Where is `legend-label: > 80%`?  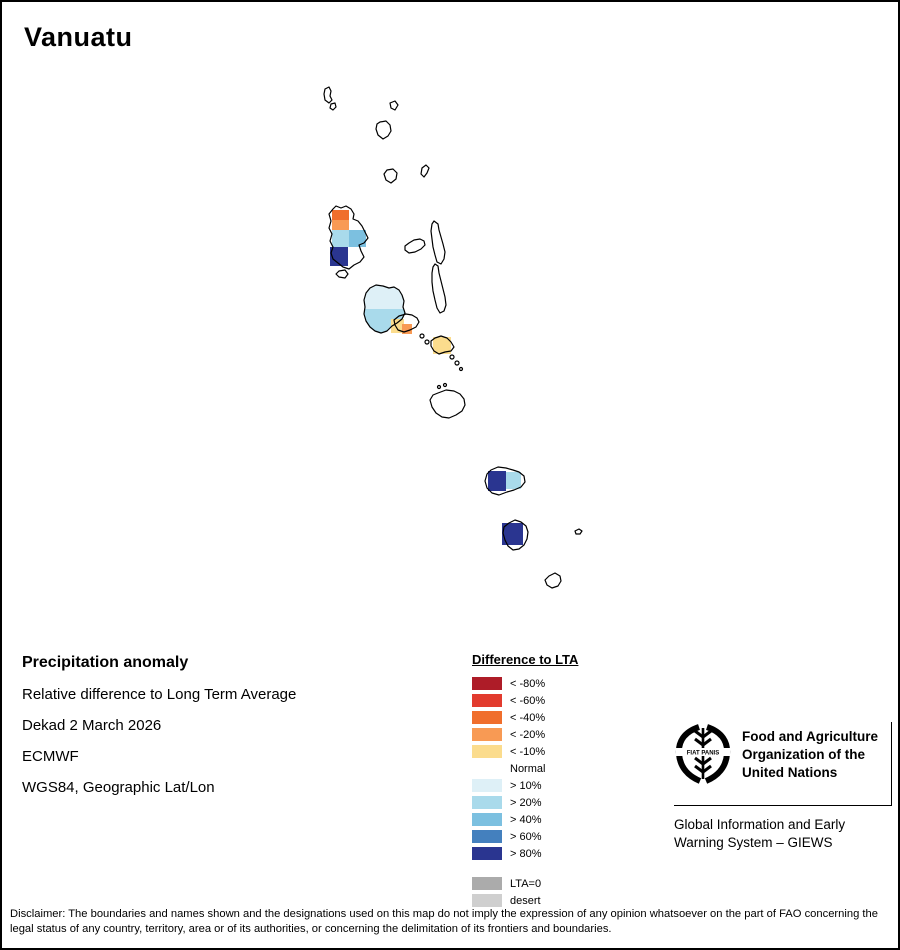
legend-label: > 80% is located at coordinates (526, 853).